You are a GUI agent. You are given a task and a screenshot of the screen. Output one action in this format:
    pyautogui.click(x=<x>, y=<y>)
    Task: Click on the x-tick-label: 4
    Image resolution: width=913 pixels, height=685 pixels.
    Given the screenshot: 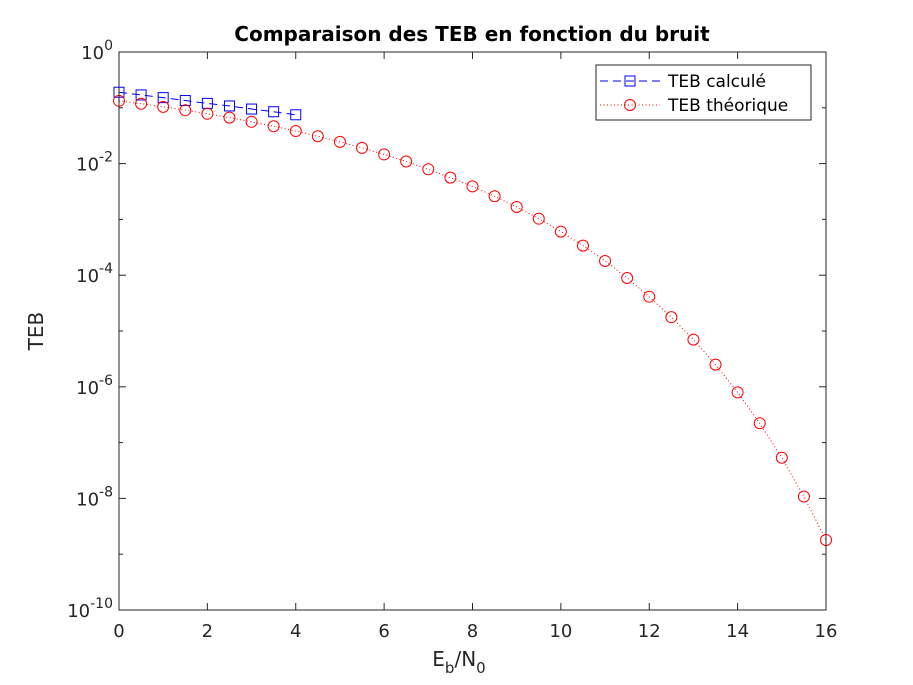 What is the action you would take?
    pyautogui.click(x=295, y=631)
    